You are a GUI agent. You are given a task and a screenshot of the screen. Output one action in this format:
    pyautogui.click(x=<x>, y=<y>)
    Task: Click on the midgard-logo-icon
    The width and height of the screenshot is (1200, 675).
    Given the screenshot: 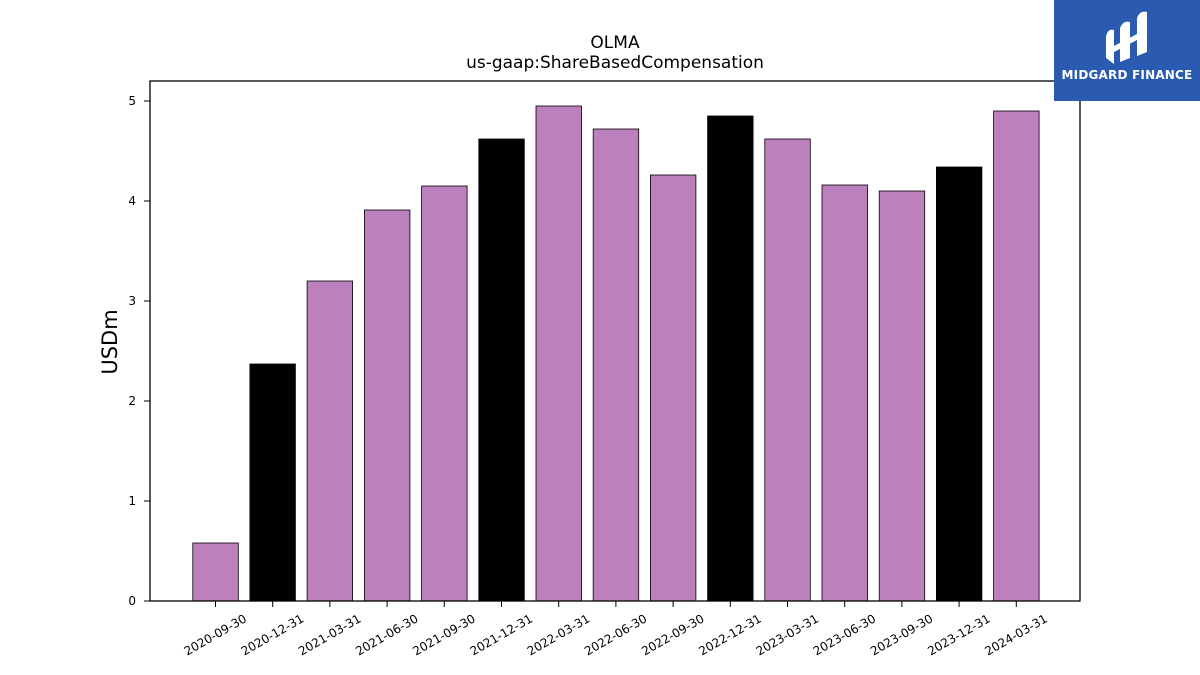 What is the action you would take?
    pyautogui.click(x=1126, y=38)
    